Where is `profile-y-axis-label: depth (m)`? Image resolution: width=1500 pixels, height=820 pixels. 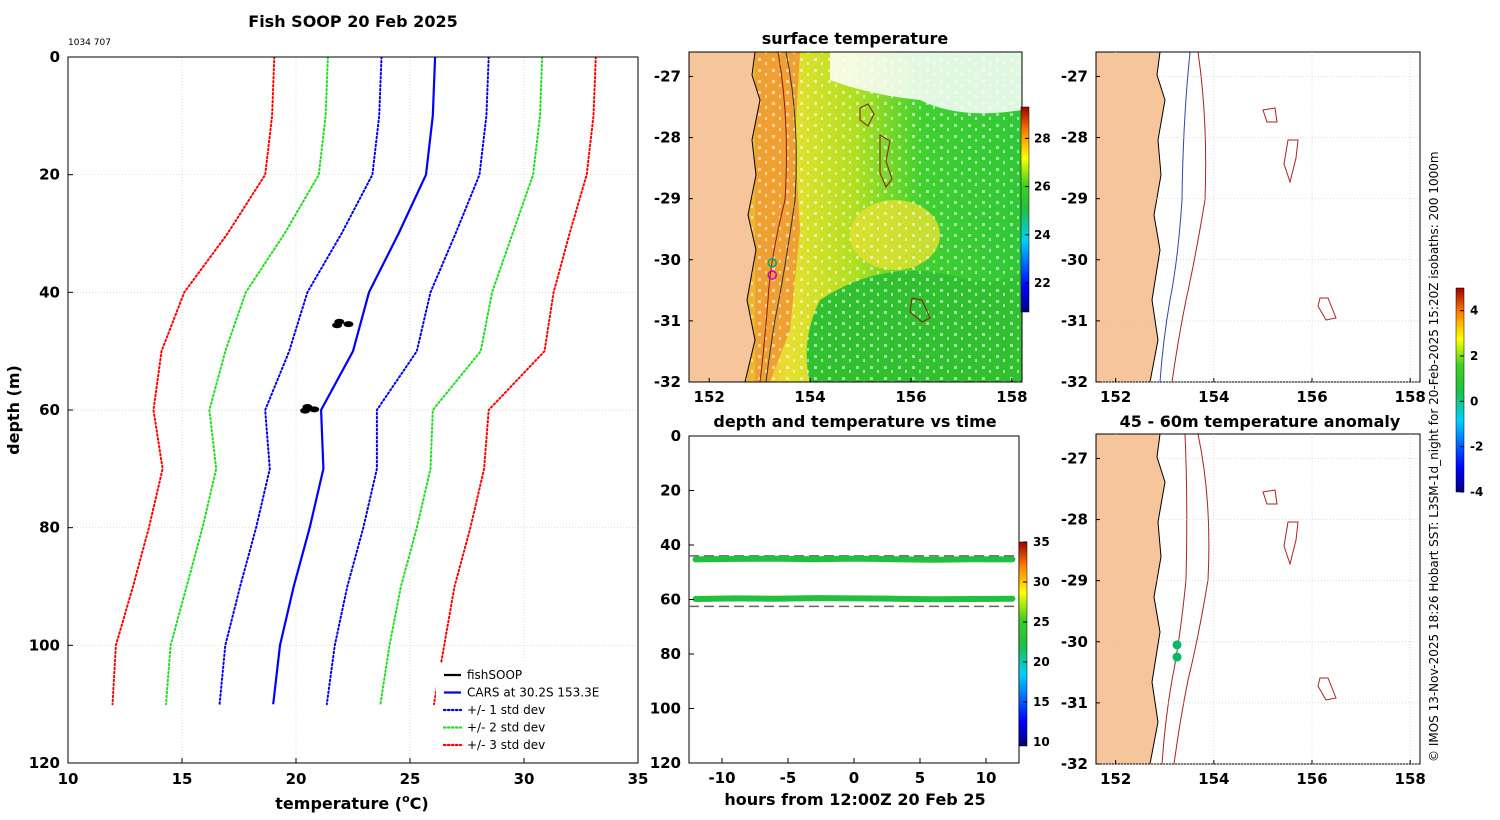
profile-y-axis-label: depth (m) is located at coordinates (13, 410).